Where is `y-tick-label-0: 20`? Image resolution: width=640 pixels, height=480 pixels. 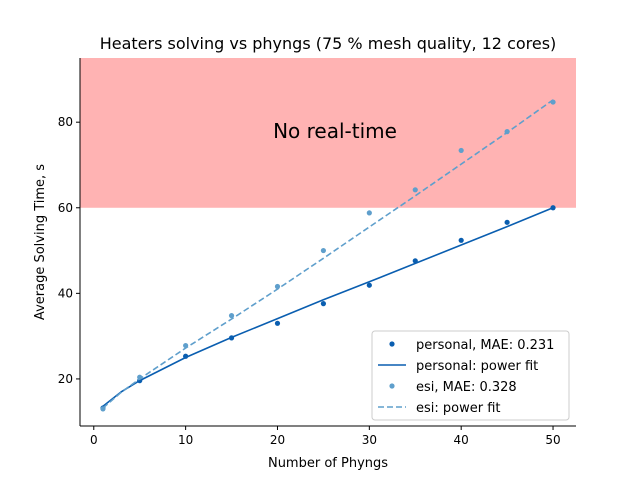
y-tick-label-0: 20 is located at coordinates (65, 379).